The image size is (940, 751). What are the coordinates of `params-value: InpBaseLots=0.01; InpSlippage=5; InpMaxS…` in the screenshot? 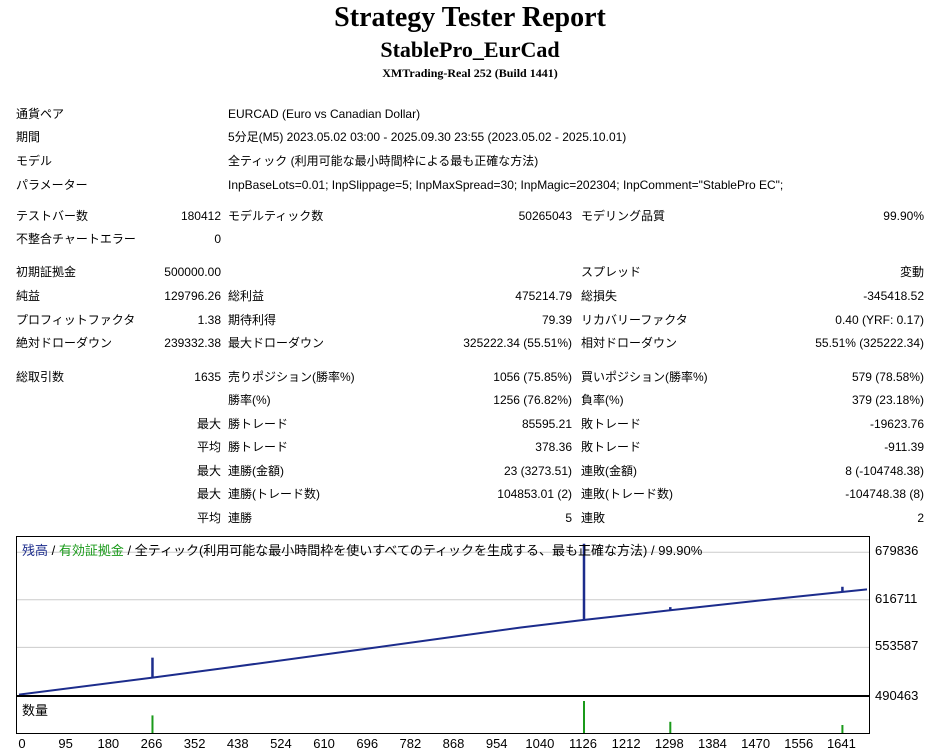 It's located at (506, 185).